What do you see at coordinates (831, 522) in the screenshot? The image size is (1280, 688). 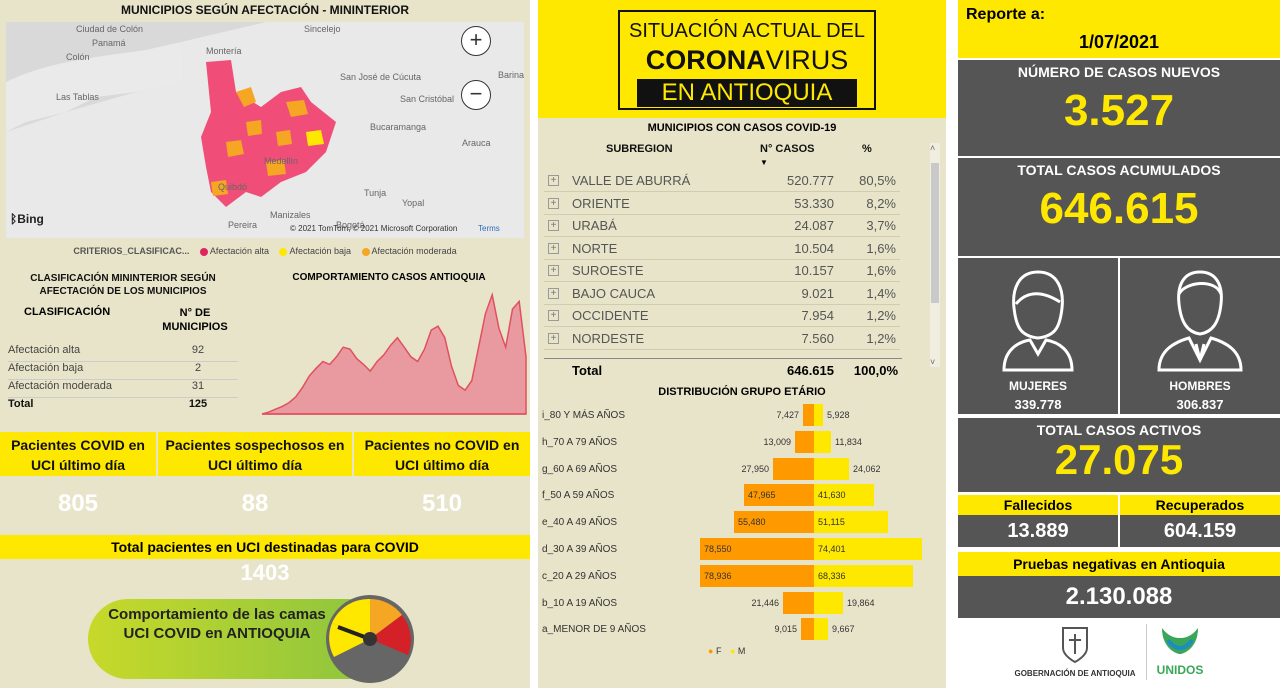 I see `bar-male-label: 51,115` at bounding box center [831, 522].